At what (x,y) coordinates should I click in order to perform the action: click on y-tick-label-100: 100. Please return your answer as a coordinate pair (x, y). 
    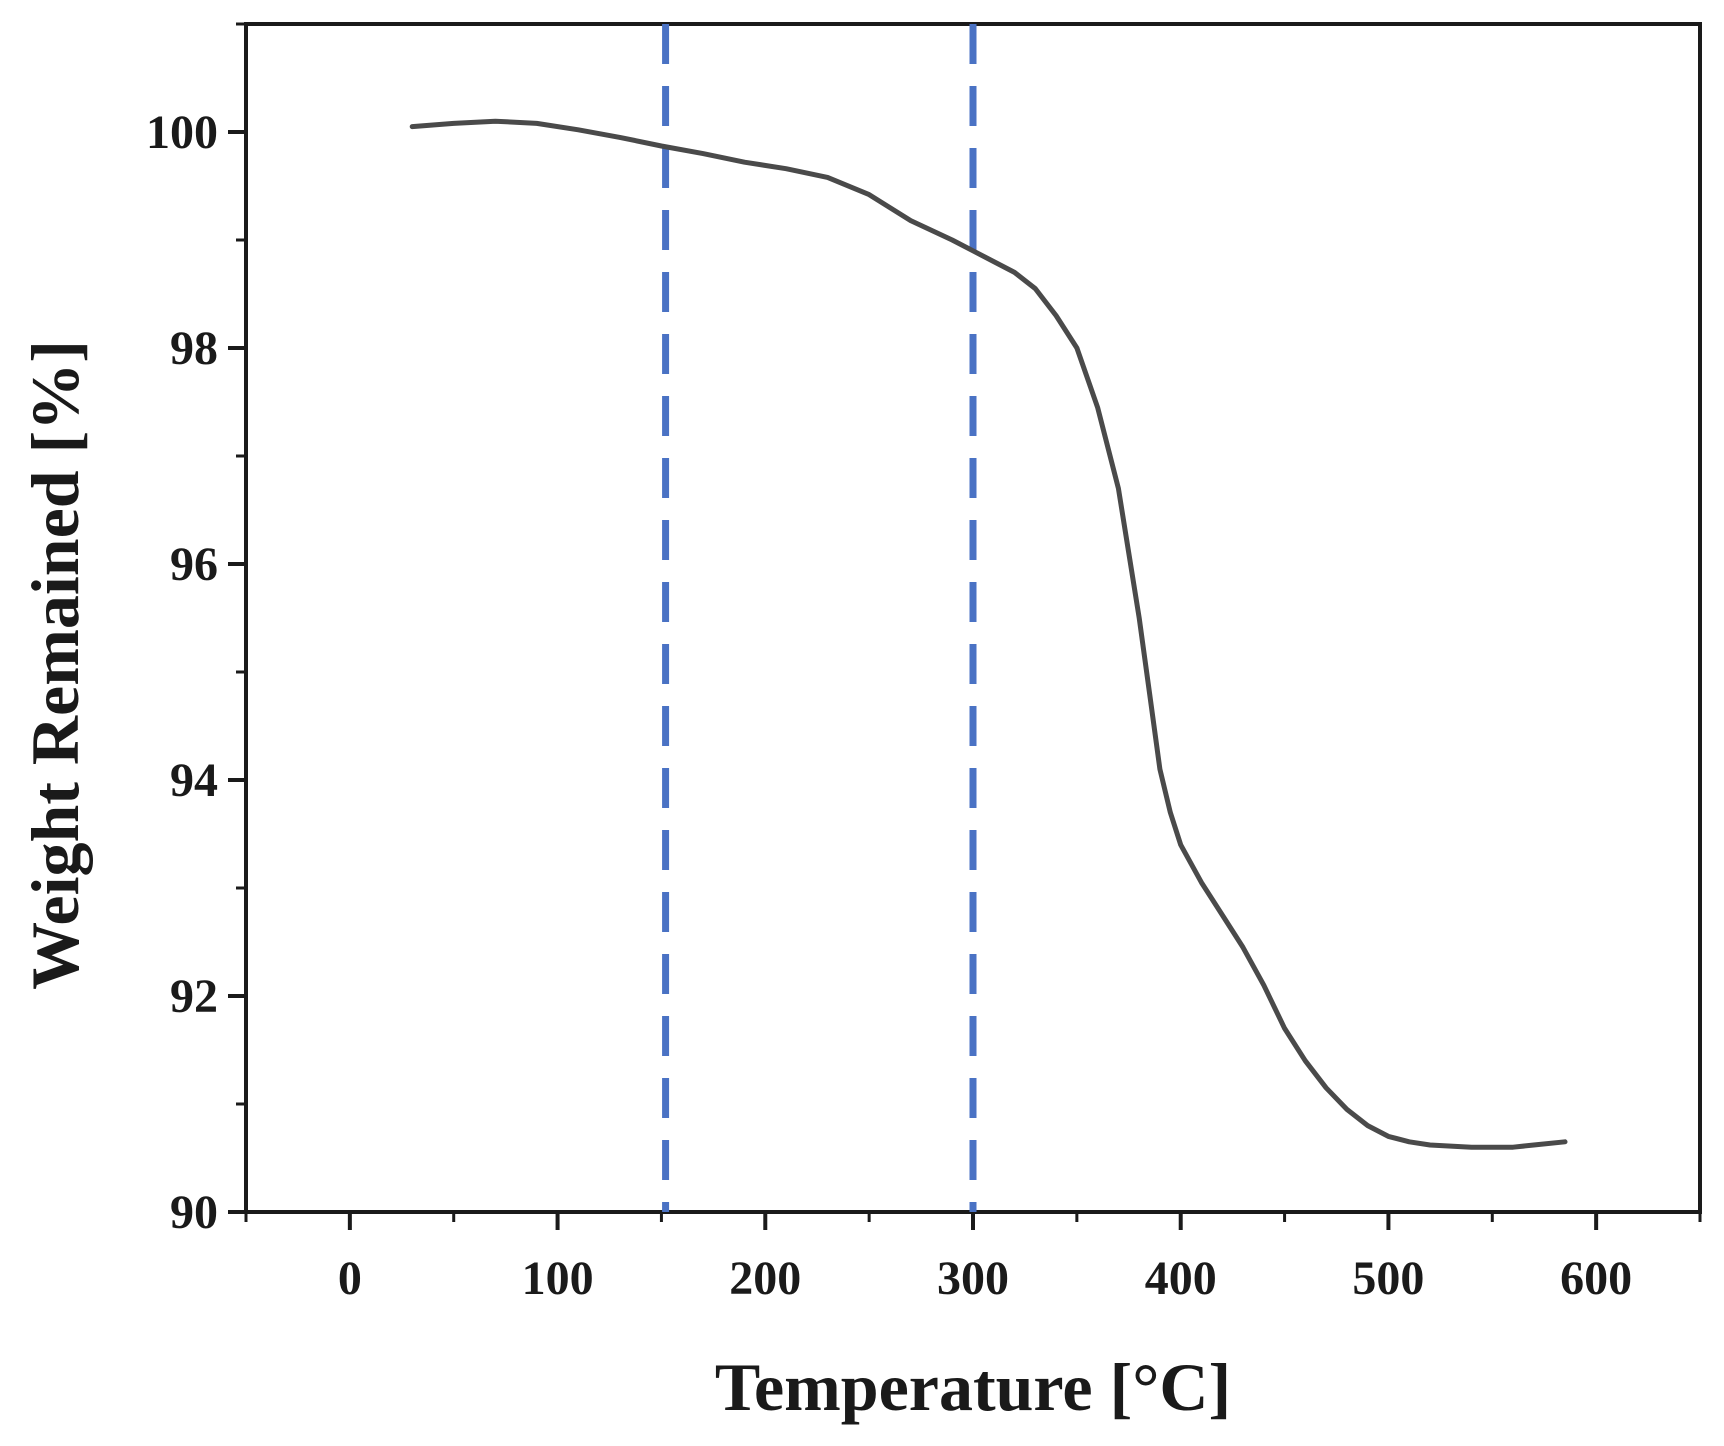
    Looking at the image, I should click on (182, 132).